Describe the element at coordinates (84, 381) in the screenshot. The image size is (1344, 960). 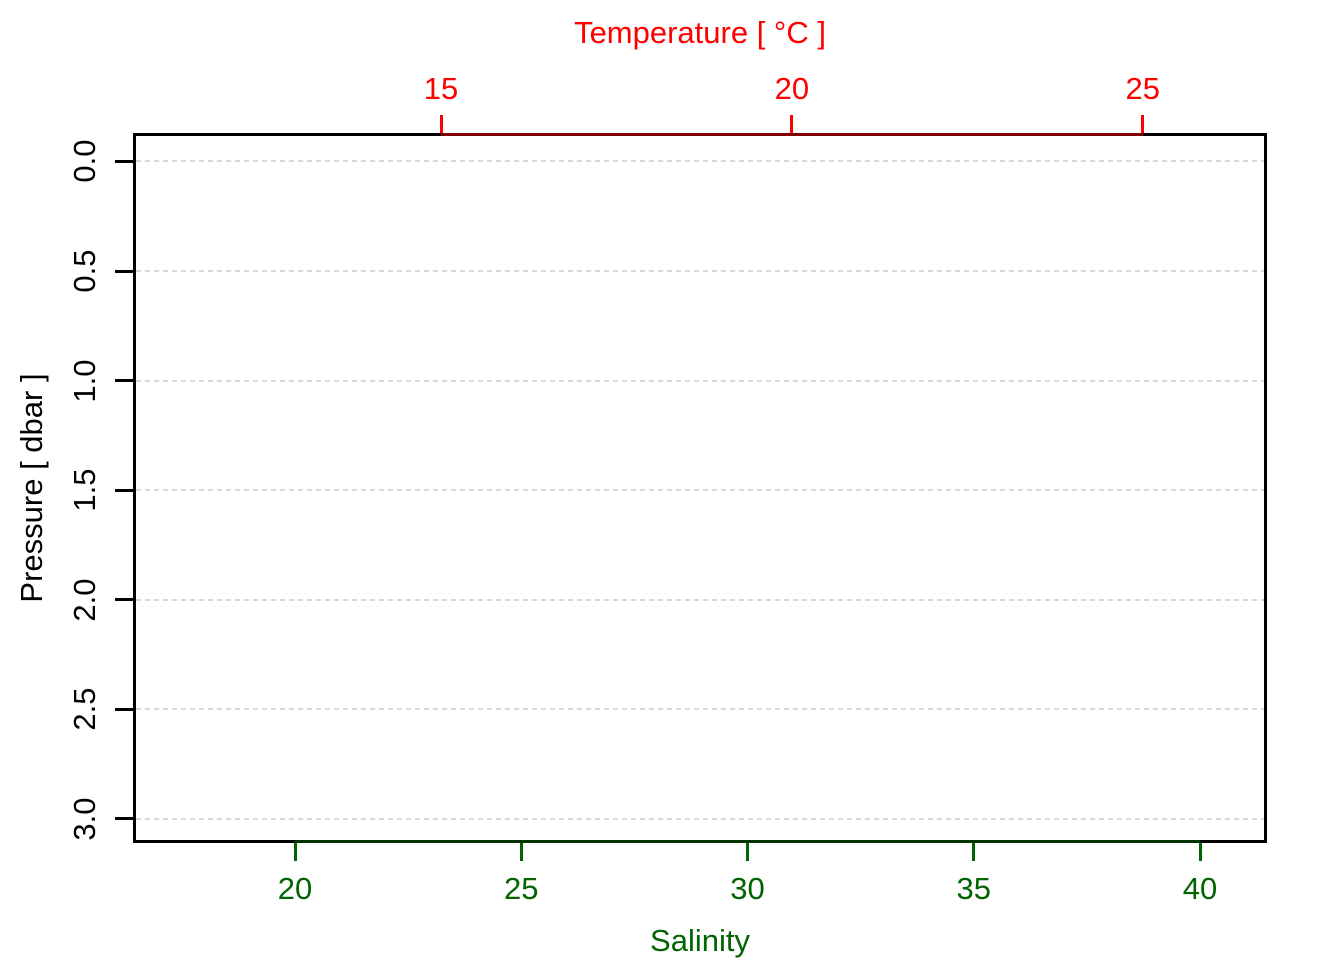
I see `y-axis-tick-label: 1.0` at that location.